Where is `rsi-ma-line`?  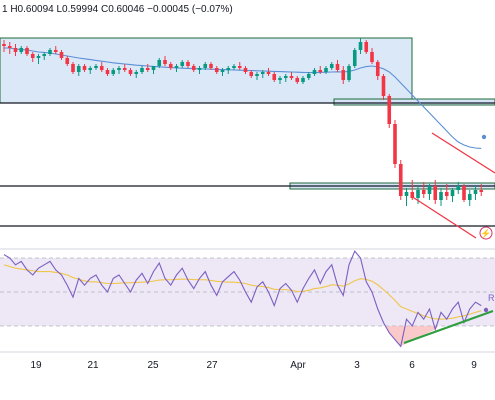 rsi-ma-line is located at coordinates (242, 292).